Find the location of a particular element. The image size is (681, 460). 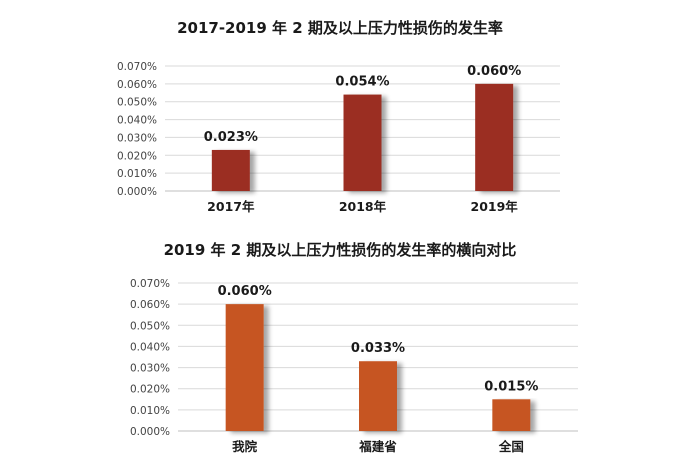

category-label: 福建省 is located at coordinates (377, 446).